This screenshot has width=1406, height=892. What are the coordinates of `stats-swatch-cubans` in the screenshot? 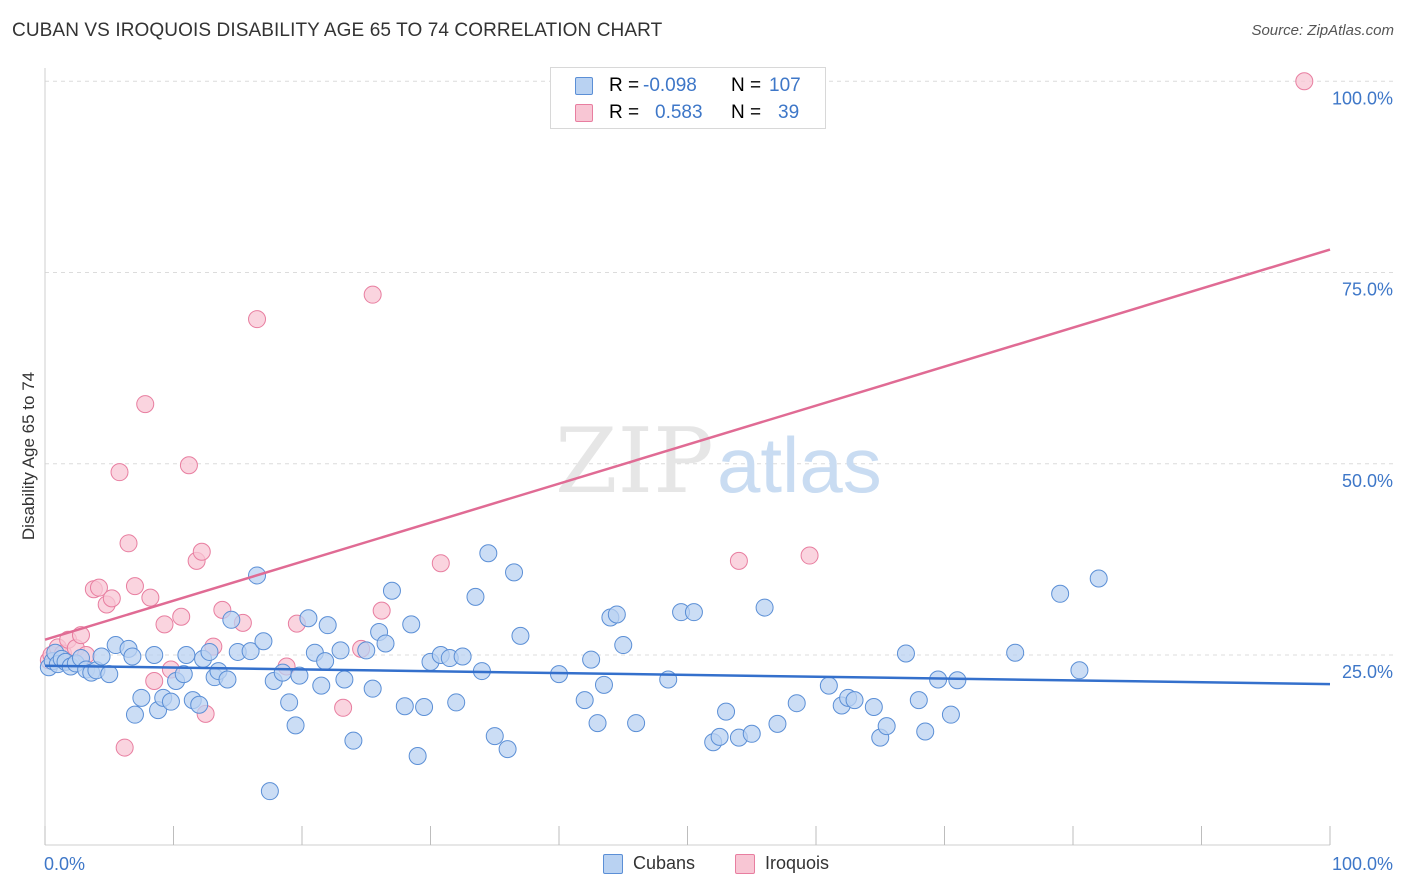 It's located at (584, 86).